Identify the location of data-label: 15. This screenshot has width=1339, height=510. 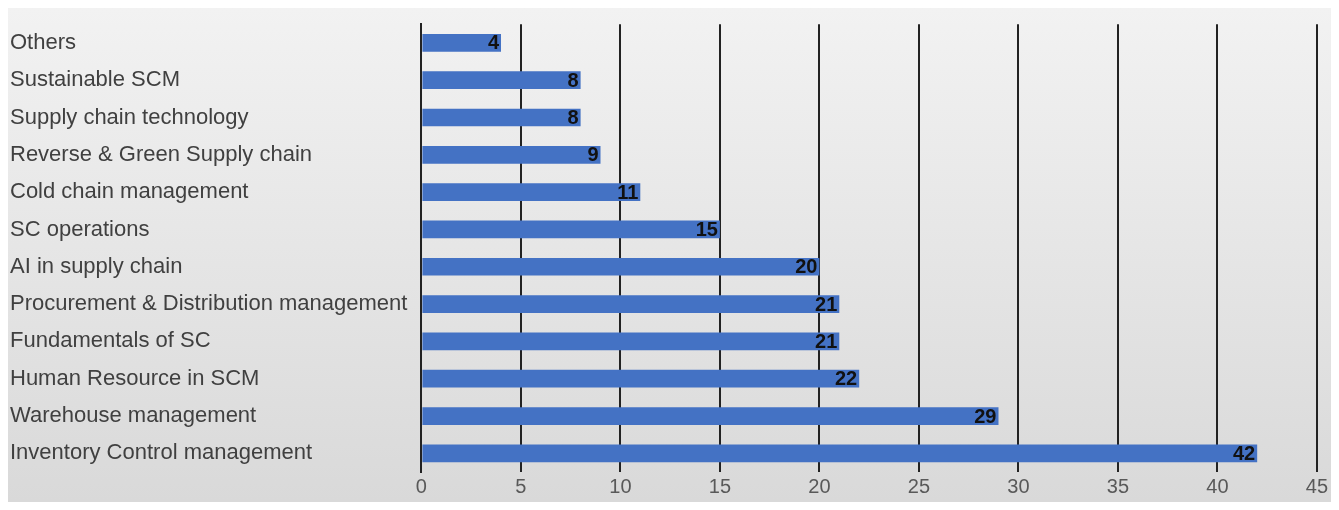
(706, 228).